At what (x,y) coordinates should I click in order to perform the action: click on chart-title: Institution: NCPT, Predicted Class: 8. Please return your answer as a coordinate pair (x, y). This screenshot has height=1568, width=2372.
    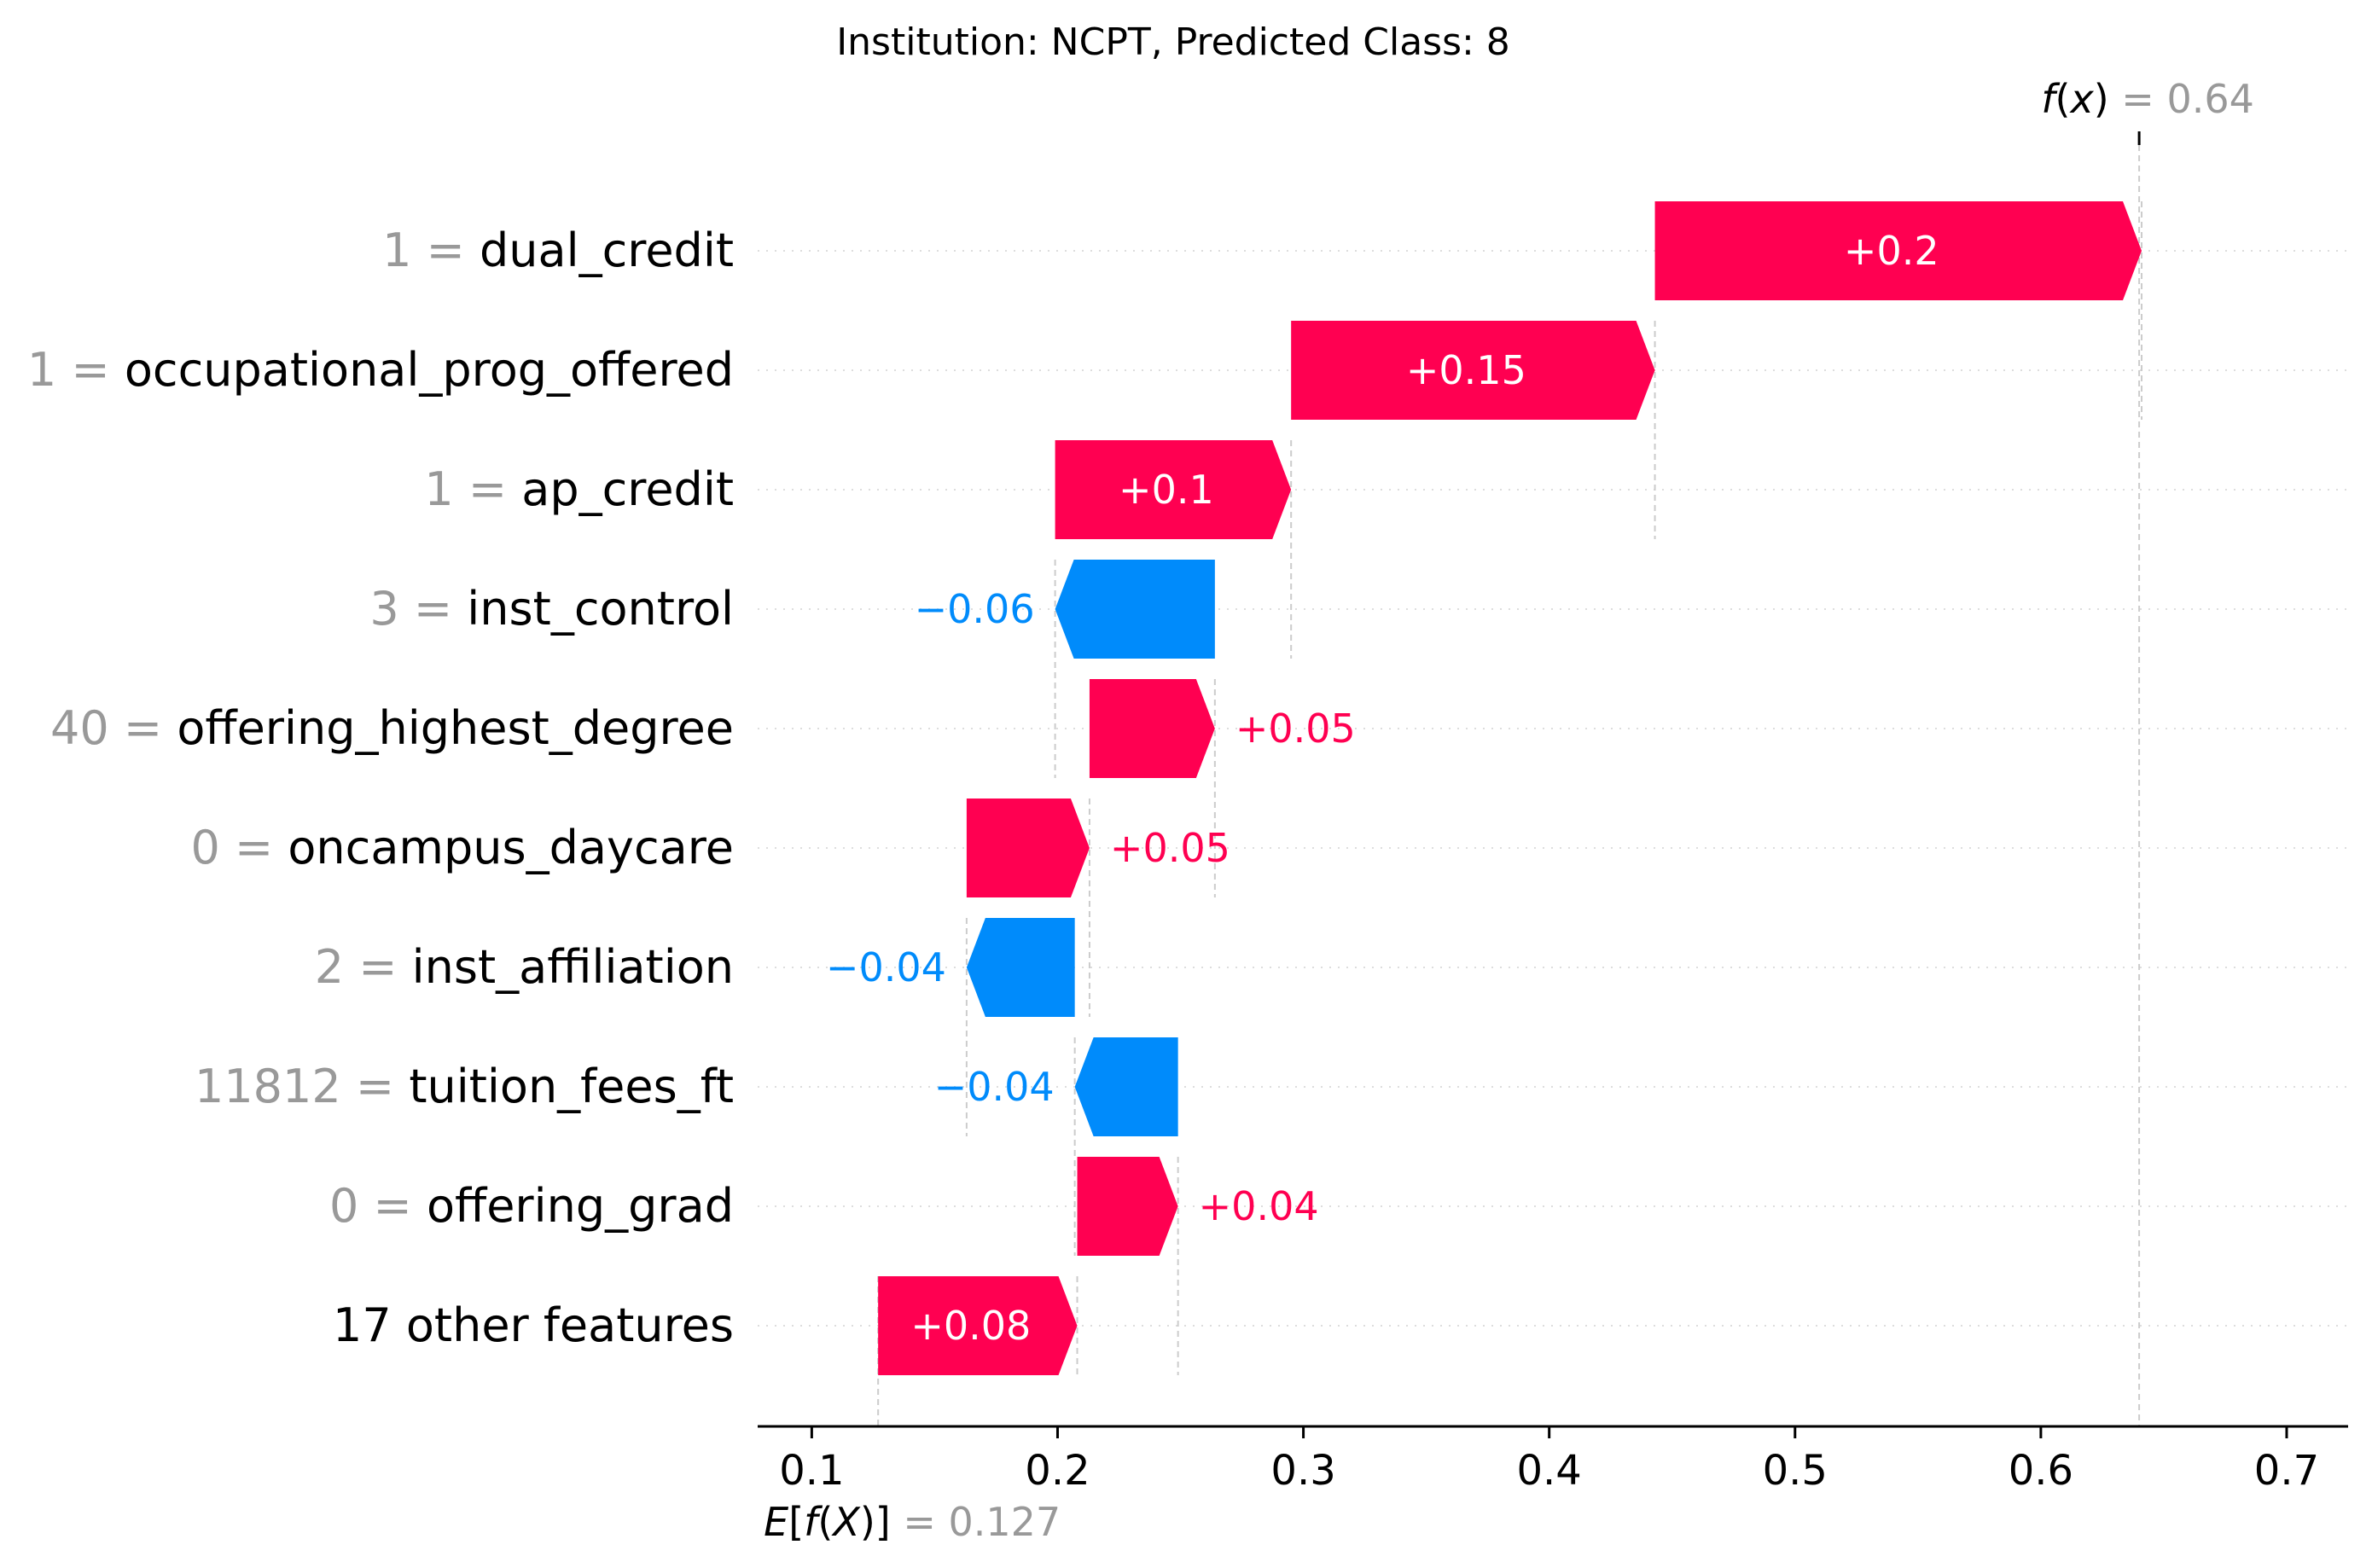
    Looking at the image, I should click on (1173, 42).